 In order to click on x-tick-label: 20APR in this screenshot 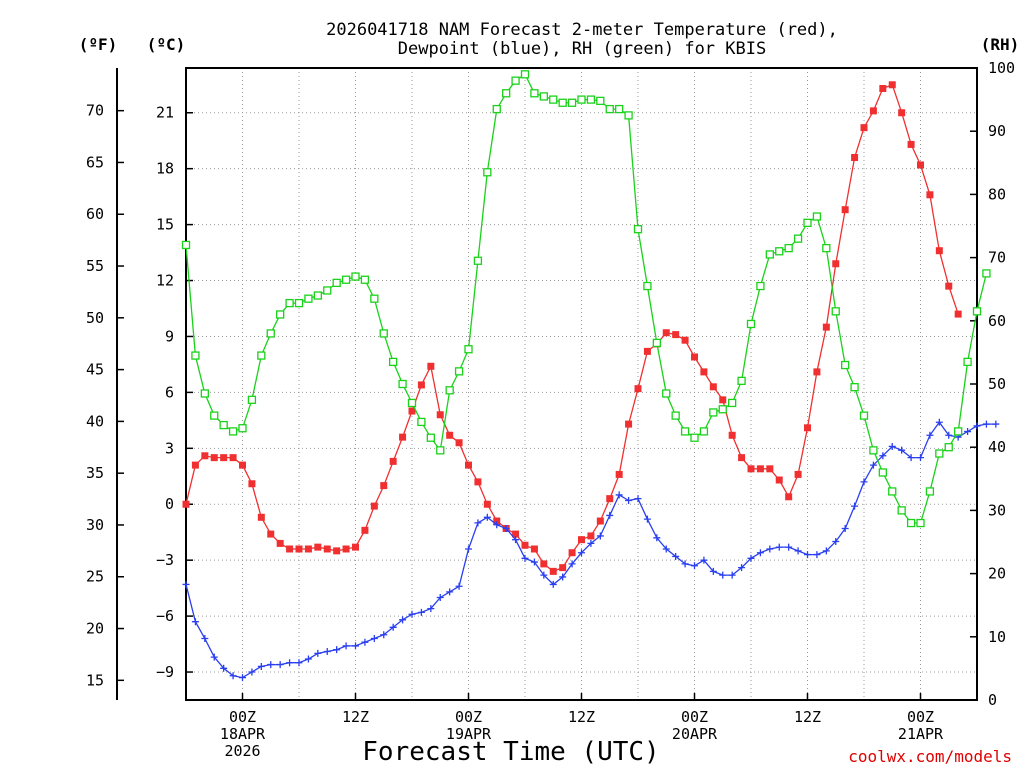, I will do `click(695, 734)`.